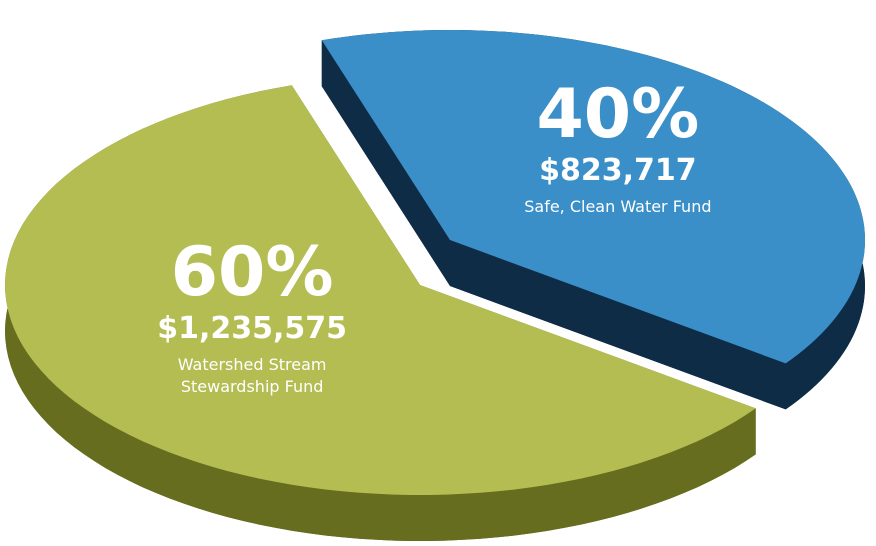 The image size is (876, 546). I want to click on percent-label: 40%, so click(618, 115).